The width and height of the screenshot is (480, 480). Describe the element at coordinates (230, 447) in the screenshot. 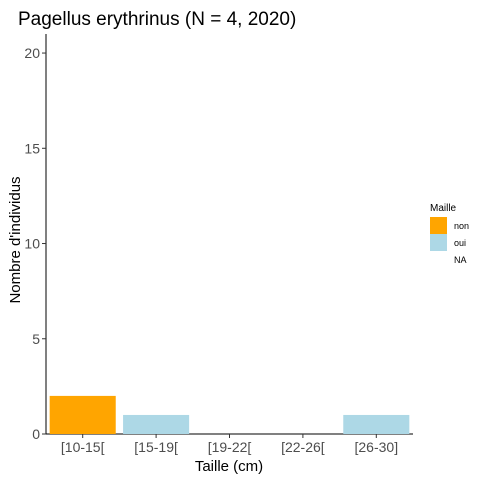

I see `x-tick-label-19-22: [19-22[` at that location.